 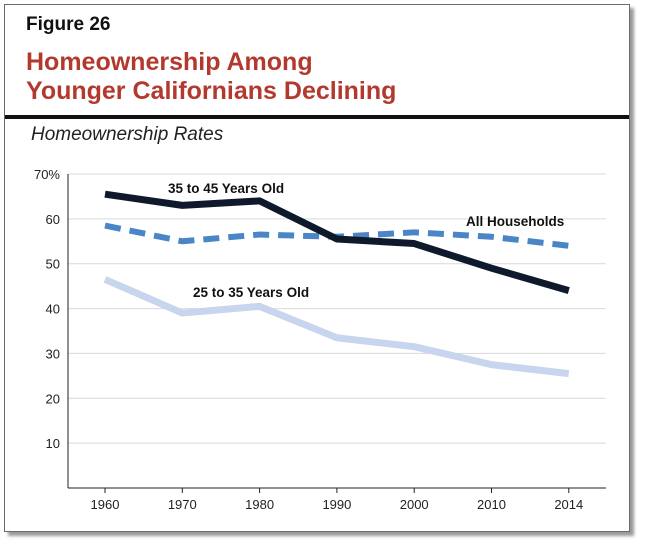 What do you see at coordinates (336, 504) in the screenshot?
I see `x-tick-label-1990: 1990` at bounding box center [336, 504].